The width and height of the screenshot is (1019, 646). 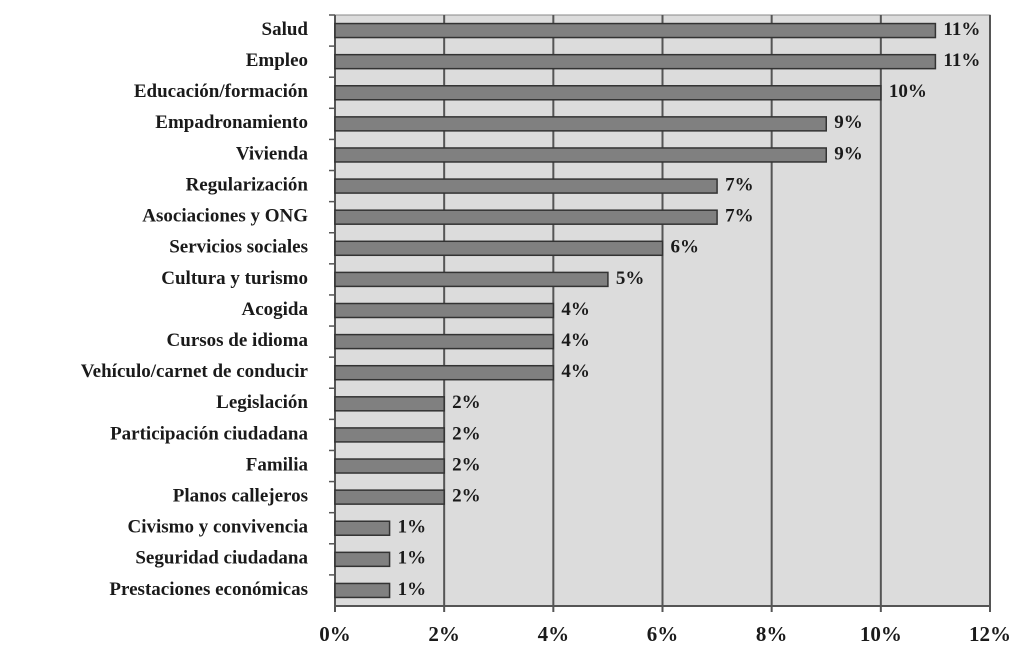 What do you see at coordinates (277, 60) in the screenshot?
I see `y-tick-label: Empleo` at bounding box center [277, 60].